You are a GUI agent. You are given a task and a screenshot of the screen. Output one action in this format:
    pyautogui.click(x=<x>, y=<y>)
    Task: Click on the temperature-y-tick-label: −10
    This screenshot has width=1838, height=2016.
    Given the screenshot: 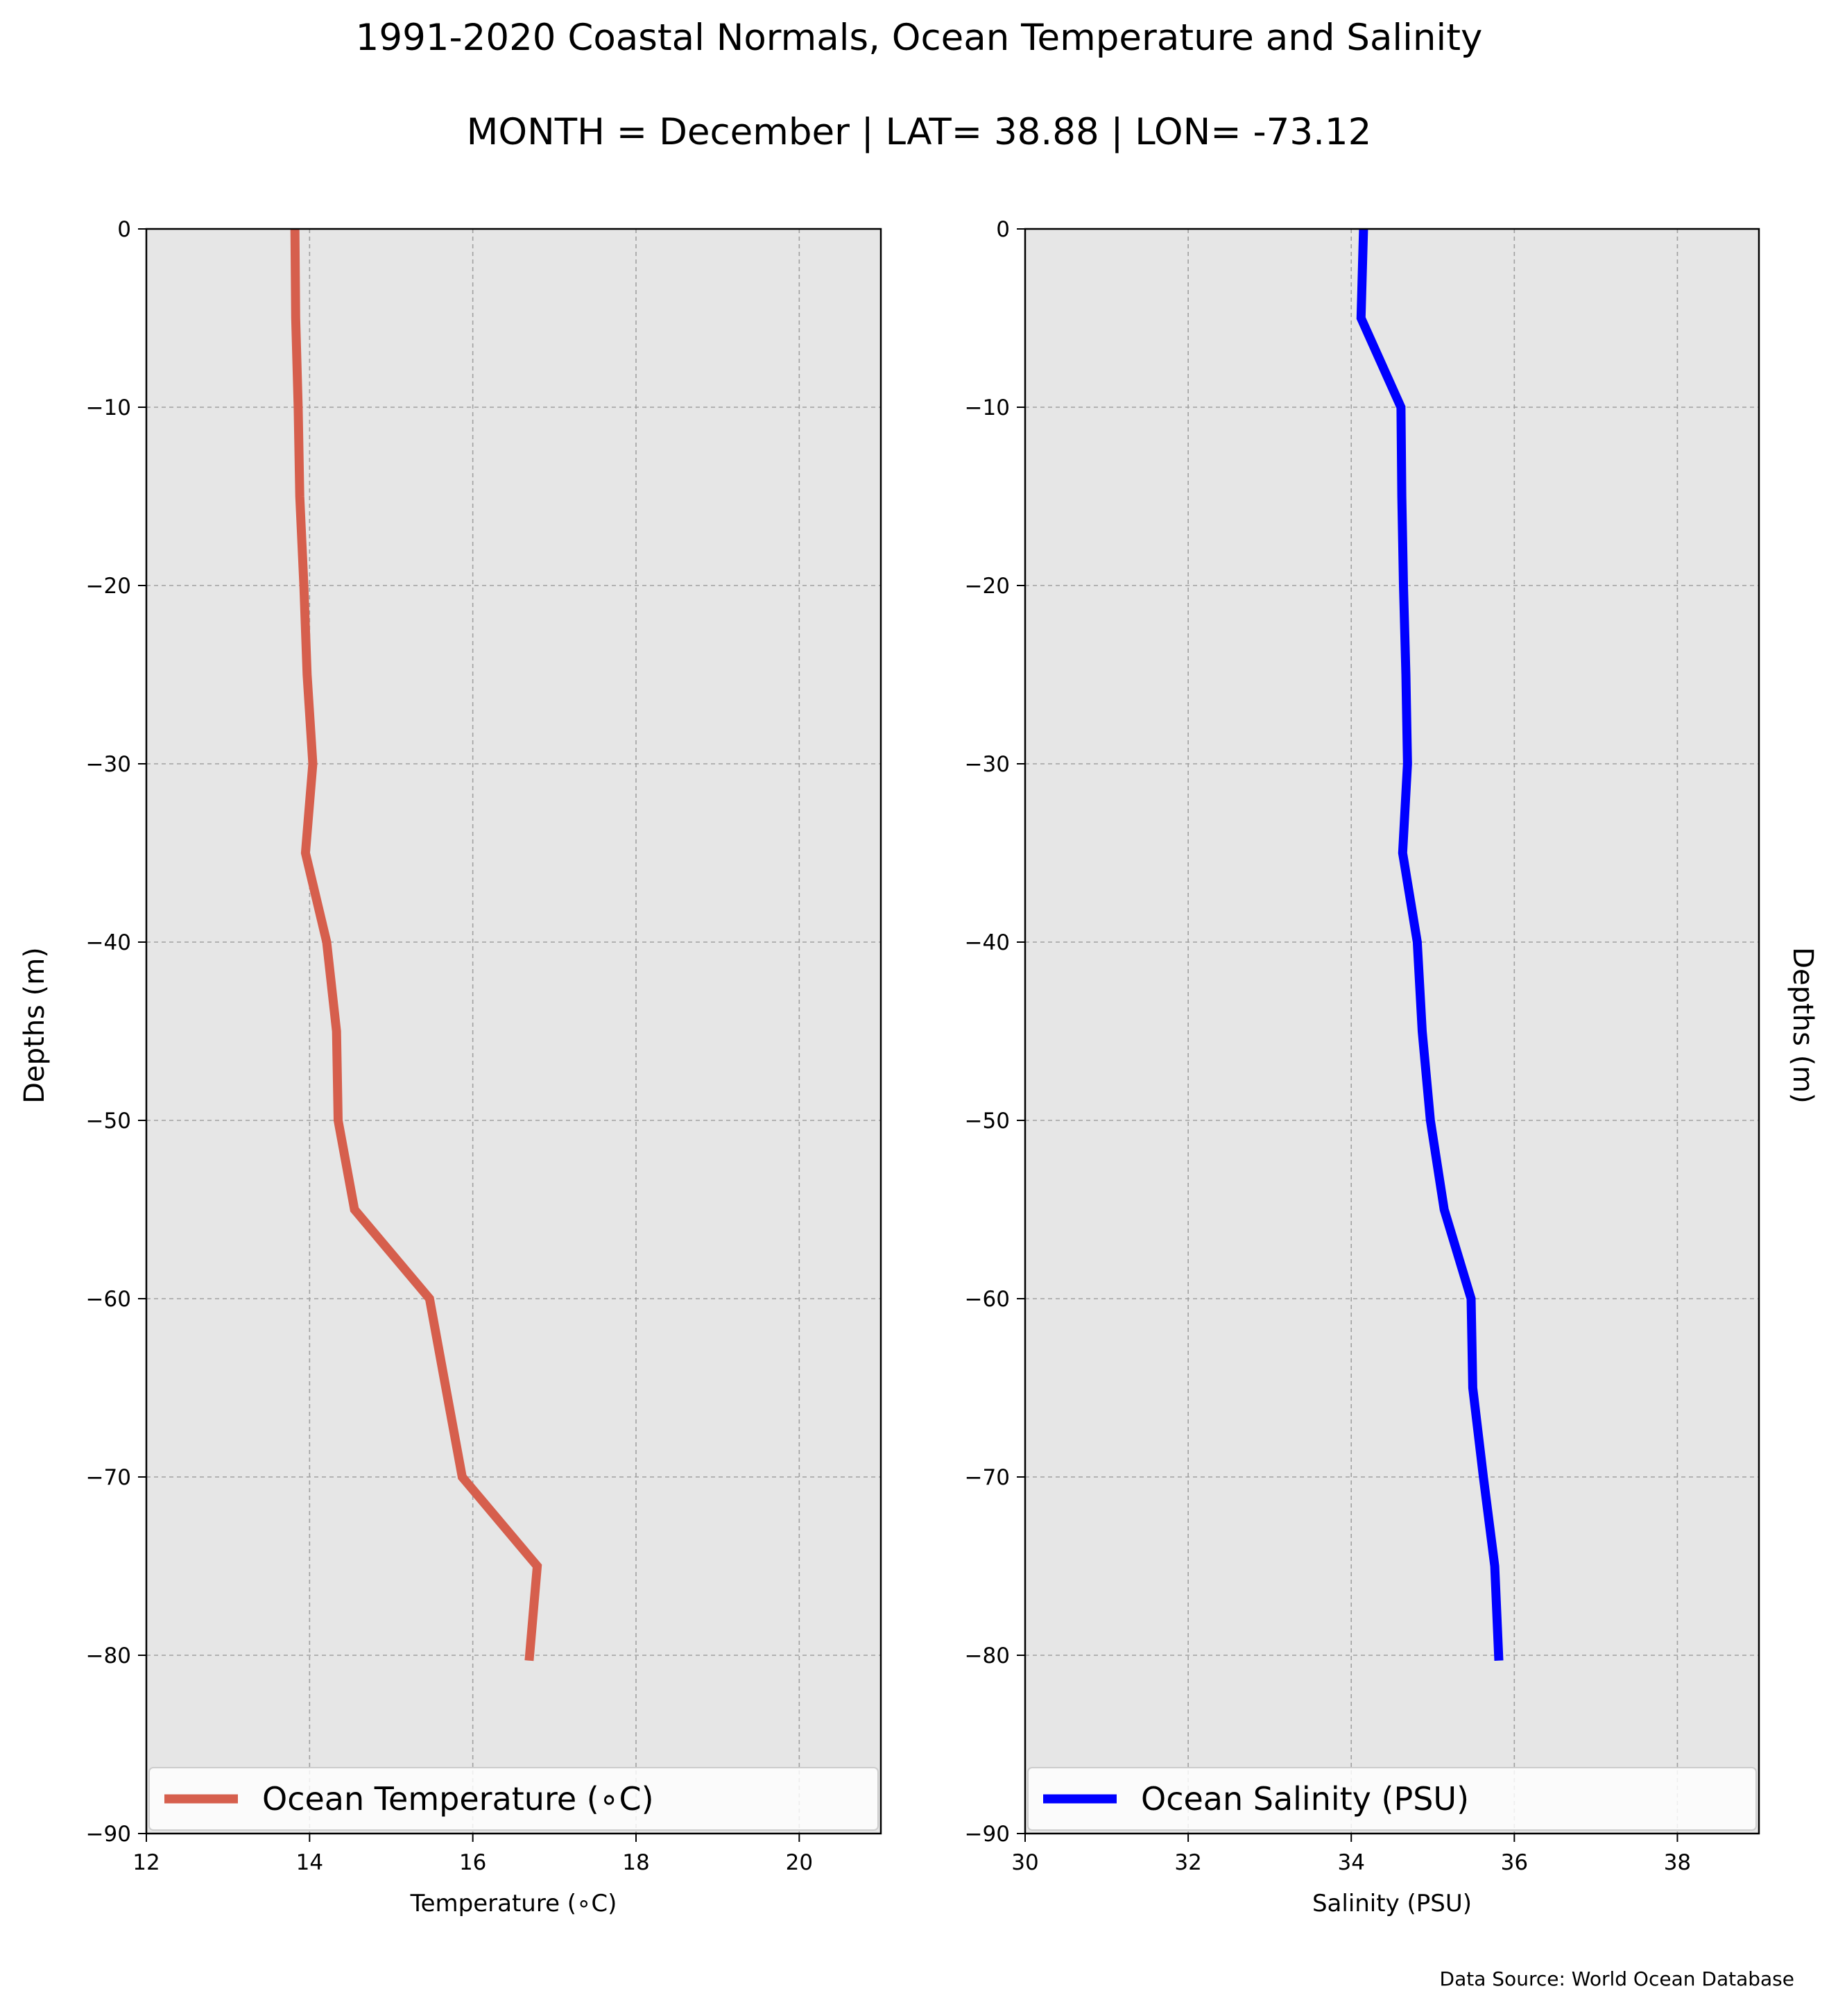 What is the action you would take?
    pyautogui.click(x=108, y=407)
    